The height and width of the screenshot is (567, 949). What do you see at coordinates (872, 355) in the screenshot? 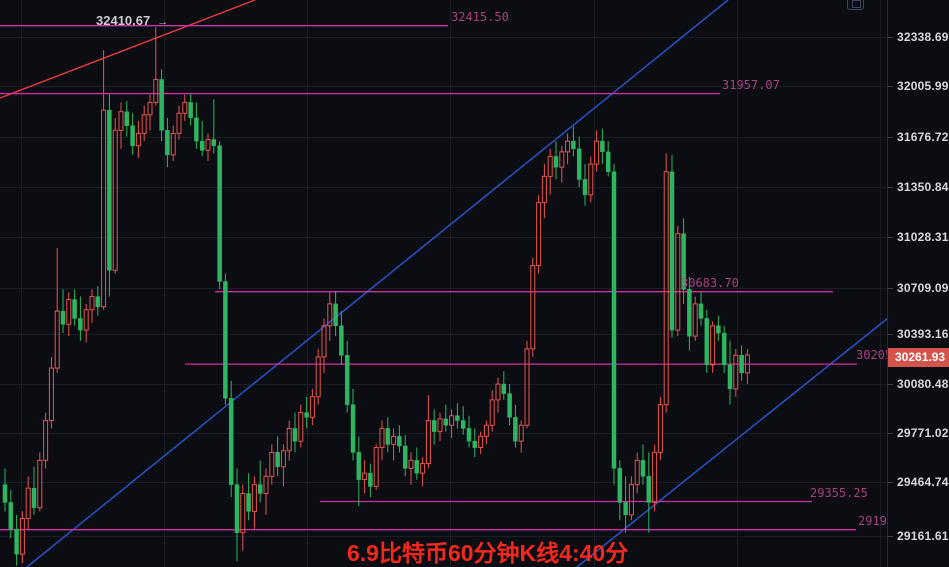
I see `price-line-label: 30205` at bounding box center [872, 355].